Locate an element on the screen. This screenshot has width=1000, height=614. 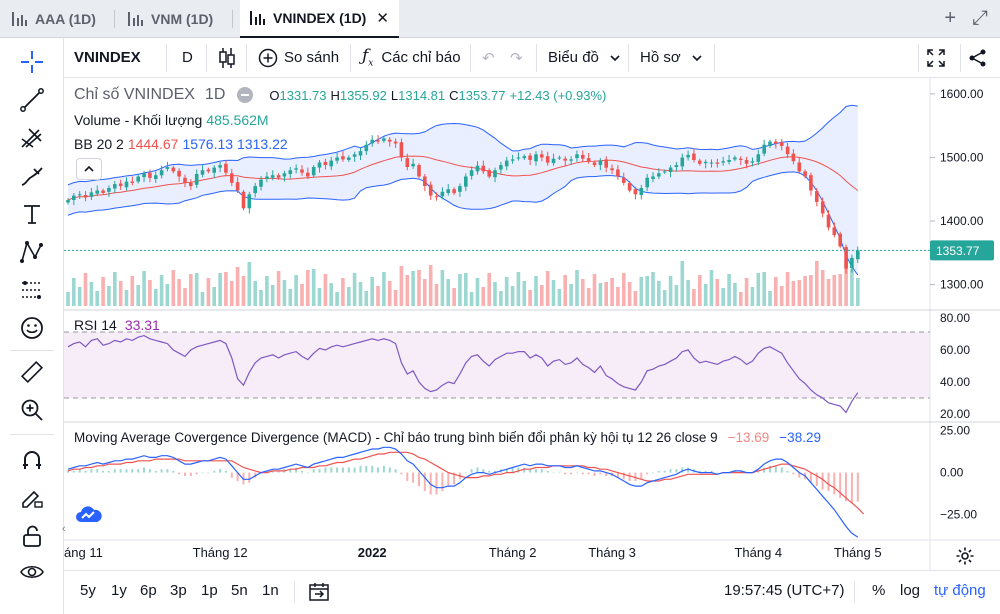
share-icon is located at coordinates (977, 57).